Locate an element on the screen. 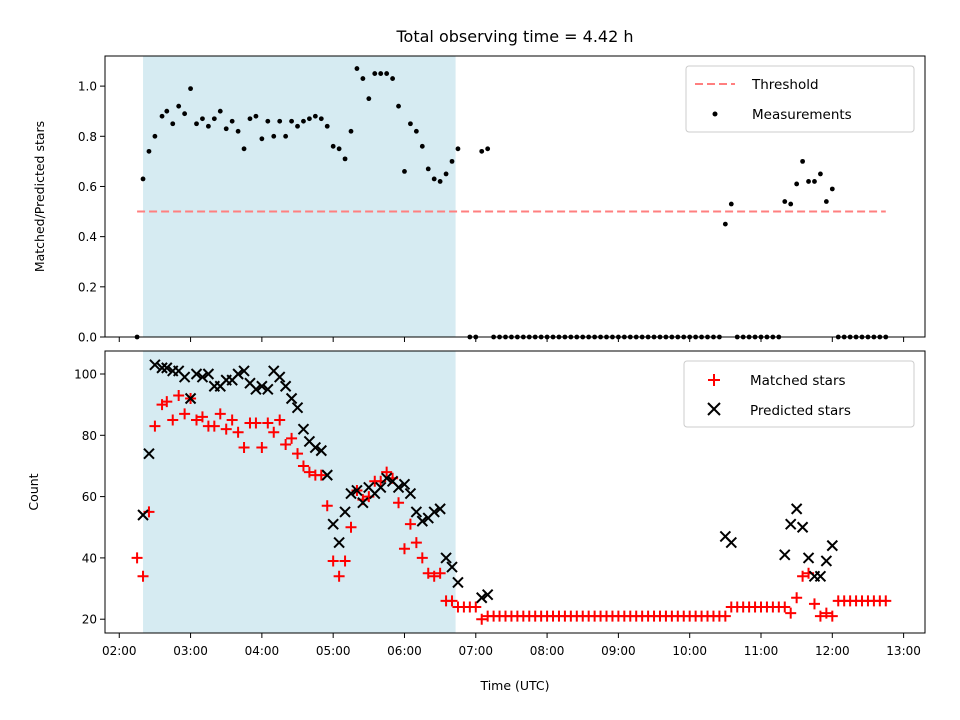  y-tick-label: 0.0 is located at coordinates (87, 338).